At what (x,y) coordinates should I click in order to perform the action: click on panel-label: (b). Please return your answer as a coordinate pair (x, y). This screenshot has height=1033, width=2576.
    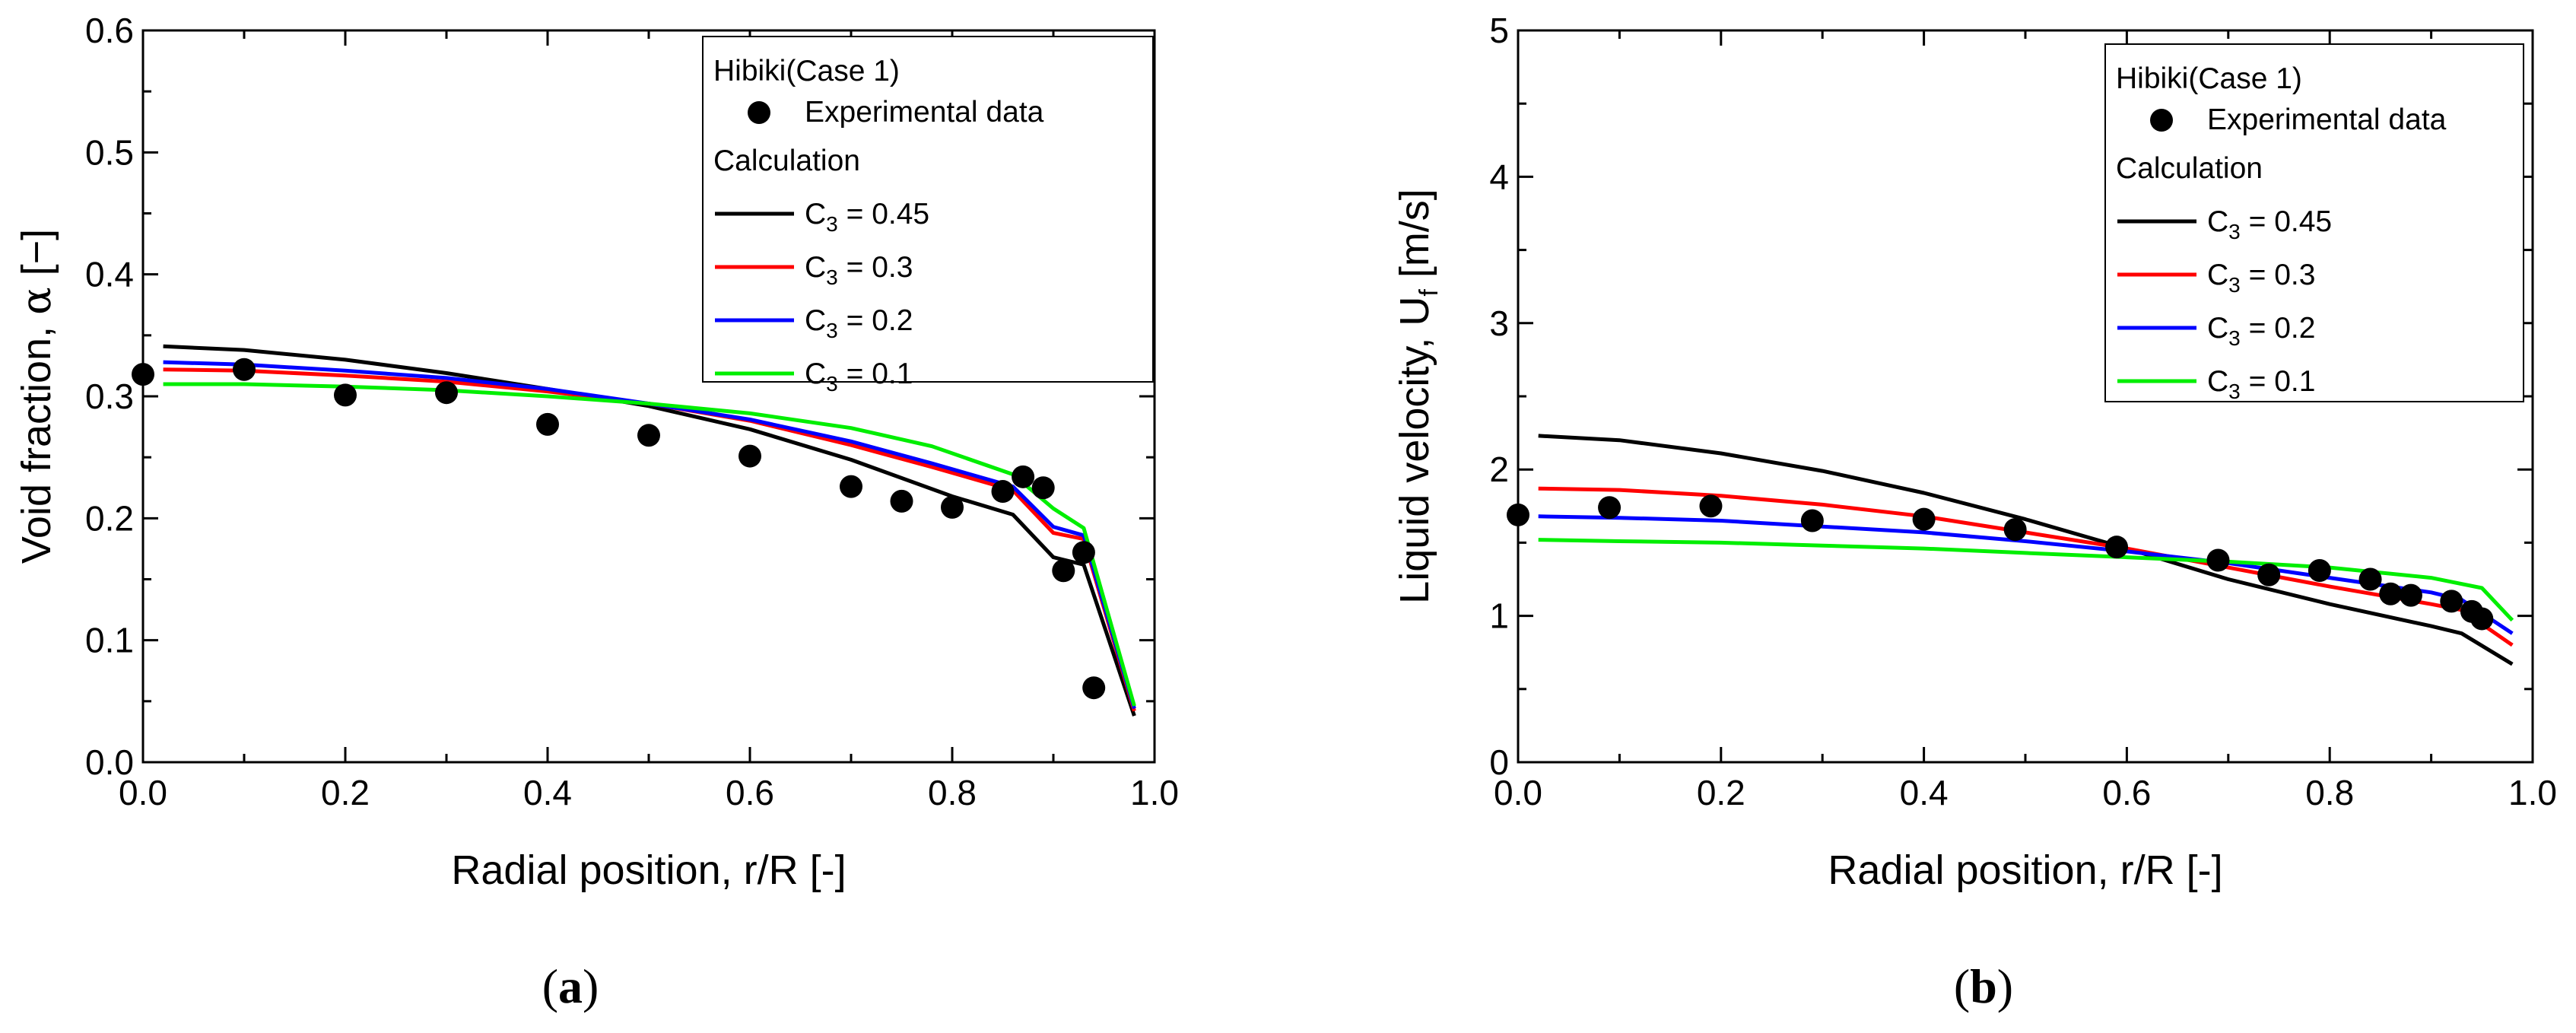
    Looking at the image, I should click on (1984, 986).